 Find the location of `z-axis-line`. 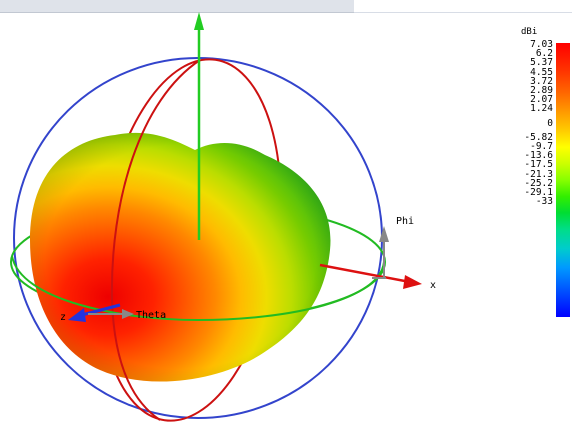

z-axis-line is located at coordinates (99, 310).